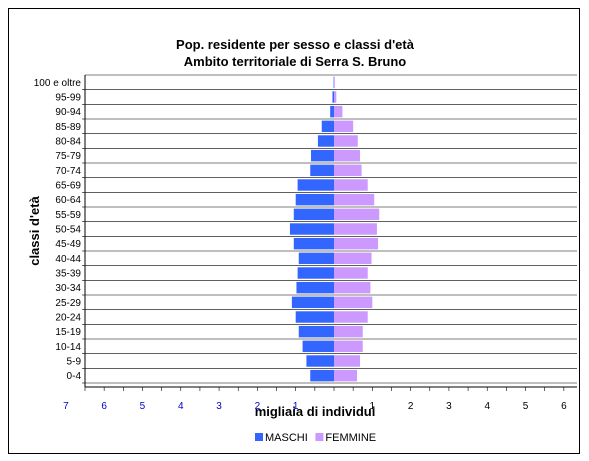 This screenshot has width=589, height=461. I want to click on y-tick-label: 15-19, so click(68, 332).